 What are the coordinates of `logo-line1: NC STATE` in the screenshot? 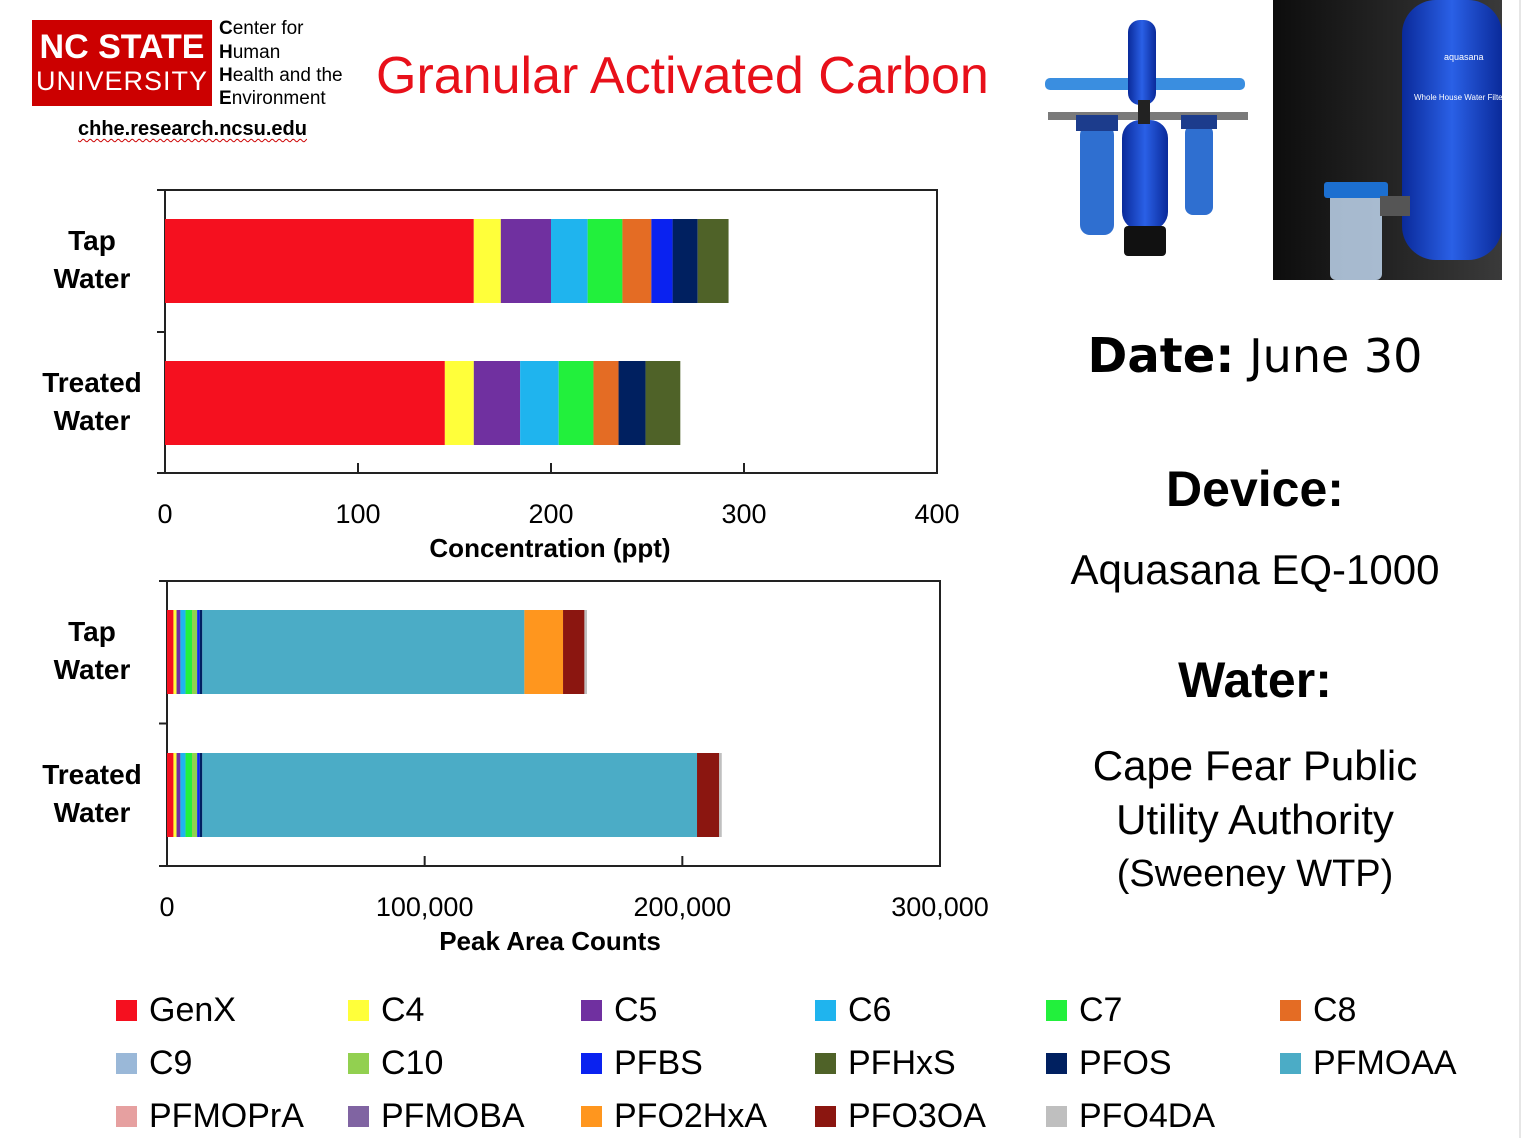 It's located at (122, 47).